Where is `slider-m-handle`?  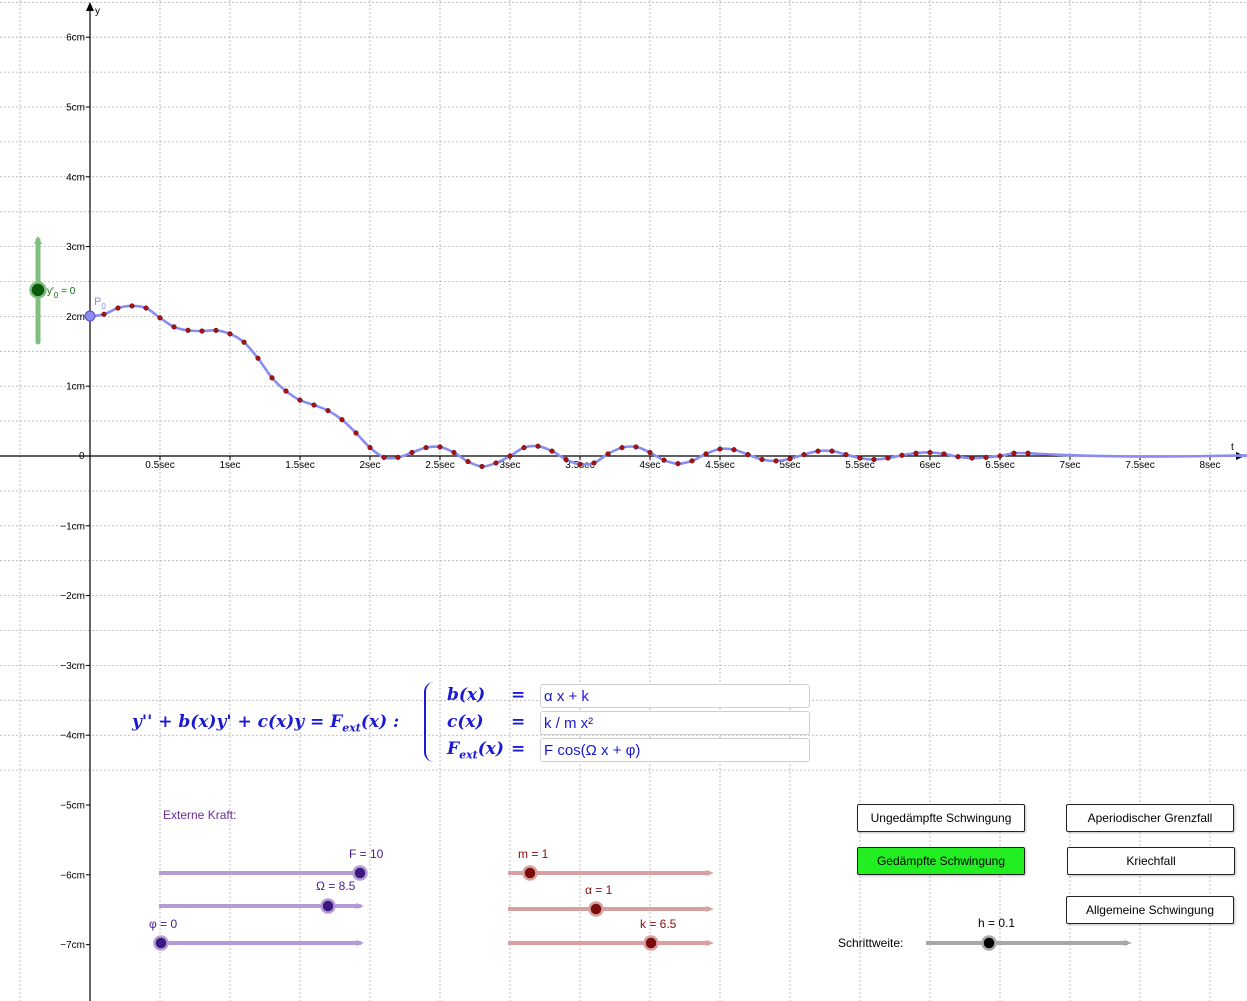
slider-m-handle is located at coordinates (530, 873).